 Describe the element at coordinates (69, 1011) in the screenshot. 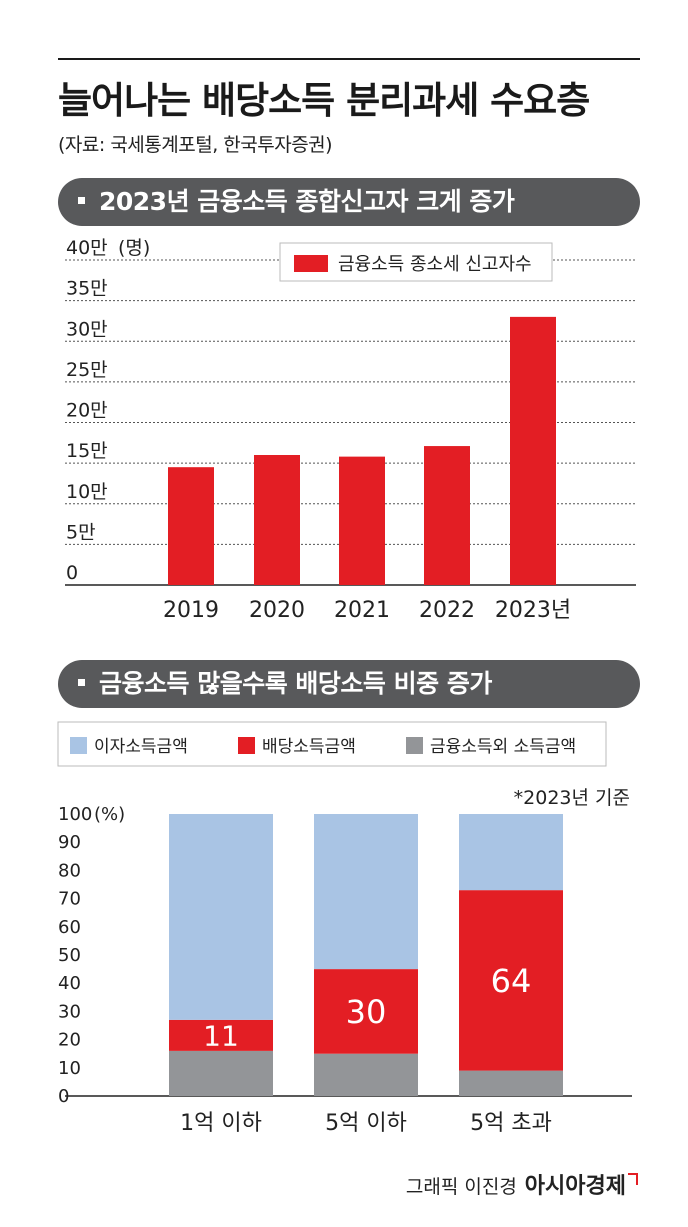

I see `y-tick-label: 30` at that location.